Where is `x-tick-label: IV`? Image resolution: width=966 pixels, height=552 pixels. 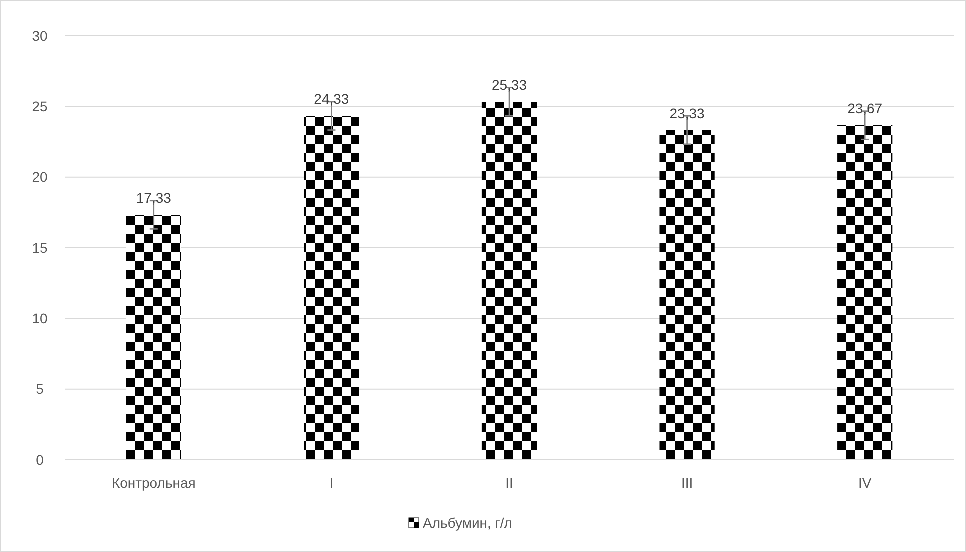 x-tick-label: IV is located at coordinates (865, 483).